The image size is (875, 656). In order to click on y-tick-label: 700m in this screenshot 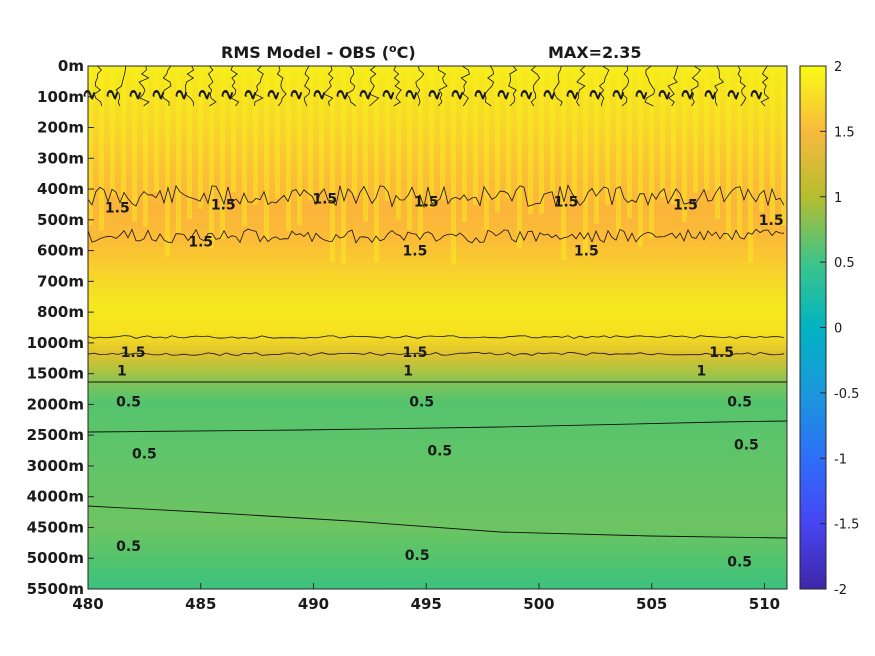, I will do `click(60, 281)`.